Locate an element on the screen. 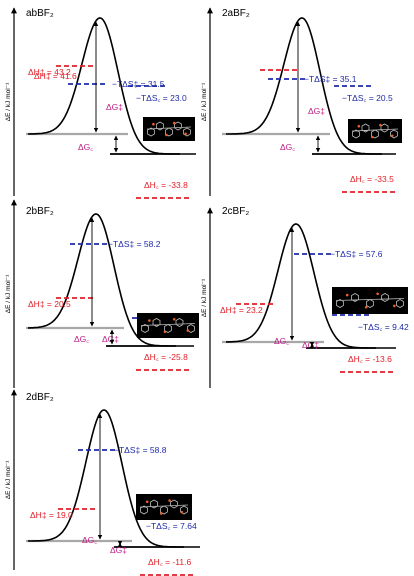 The height and width of the screenshot is (576, 414). panel-title: 2cBF₂ is located at coordinates (235, 211).